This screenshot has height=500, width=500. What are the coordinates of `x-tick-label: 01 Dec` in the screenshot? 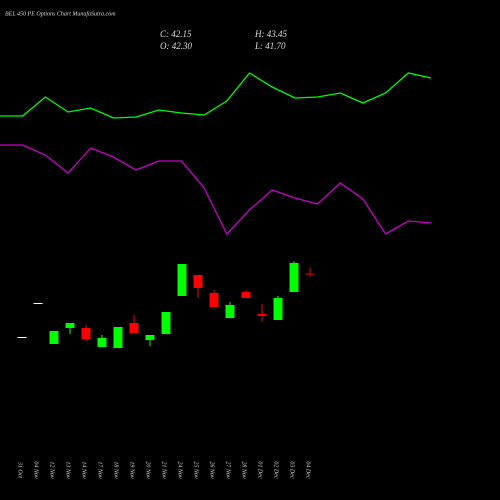 It's located at (260, 469).